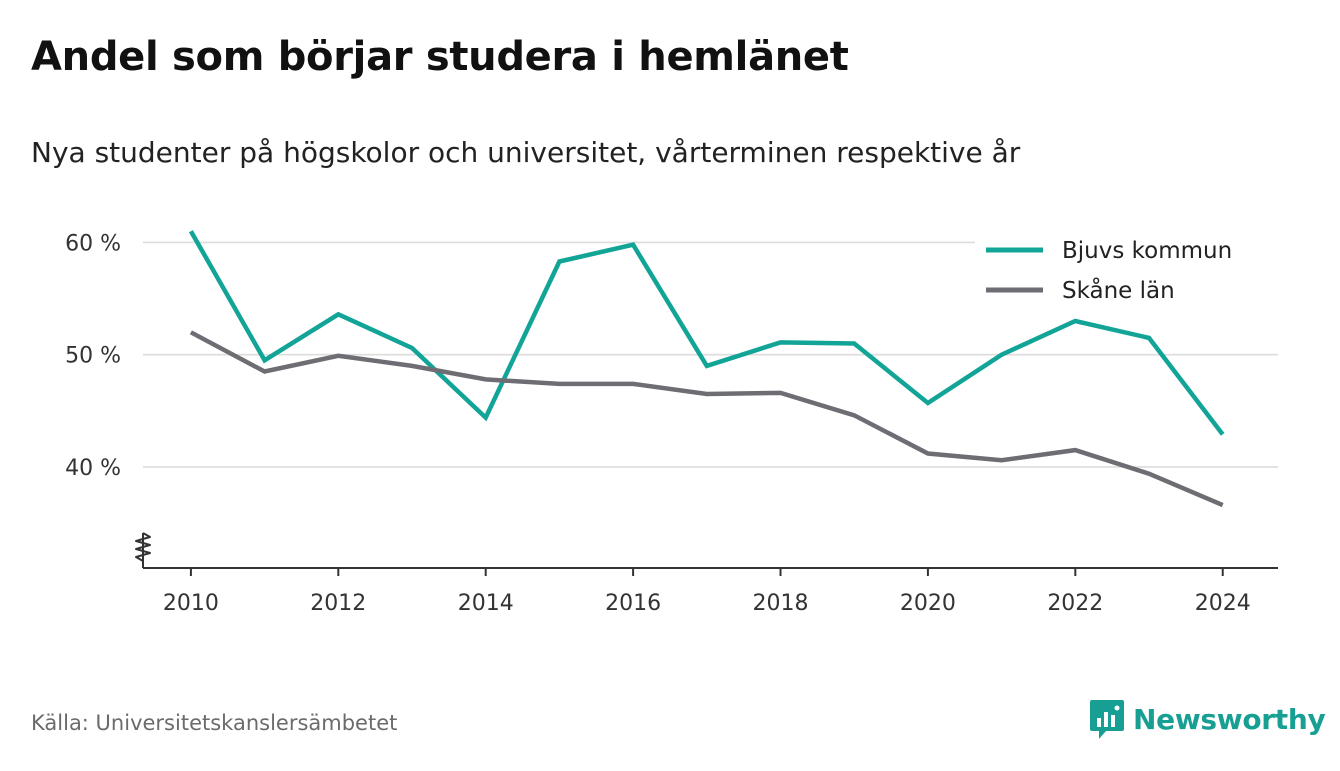 The image size is (1340, 771). I want to click on y-tick-label: 60 %, so click(93, 243).